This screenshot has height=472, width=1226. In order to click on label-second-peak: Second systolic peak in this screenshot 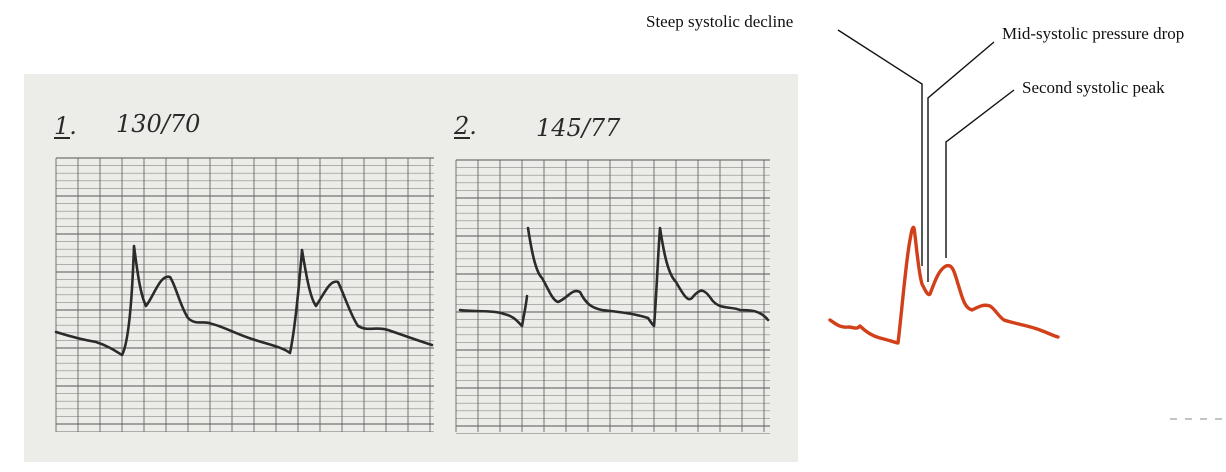, I will do `click(1093, 87)`.